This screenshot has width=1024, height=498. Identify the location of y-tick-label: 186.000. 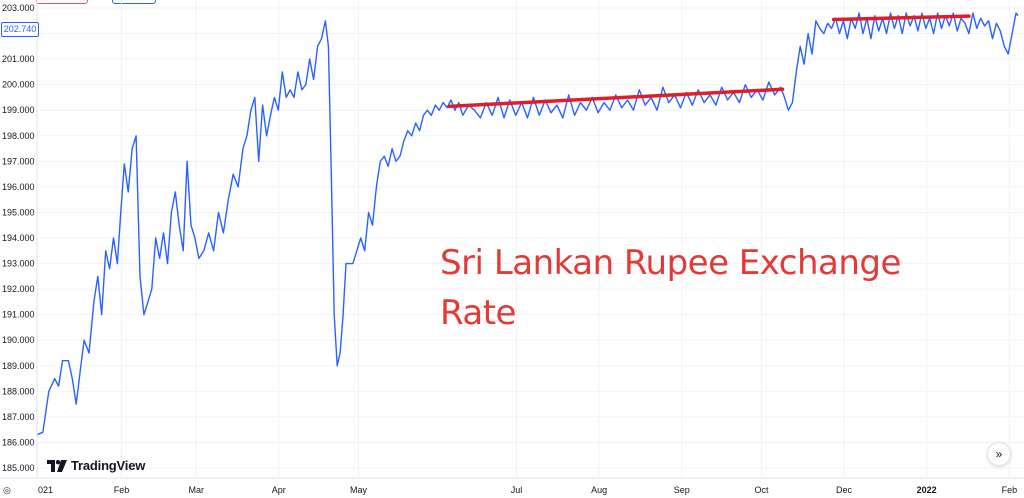
(18, 442).